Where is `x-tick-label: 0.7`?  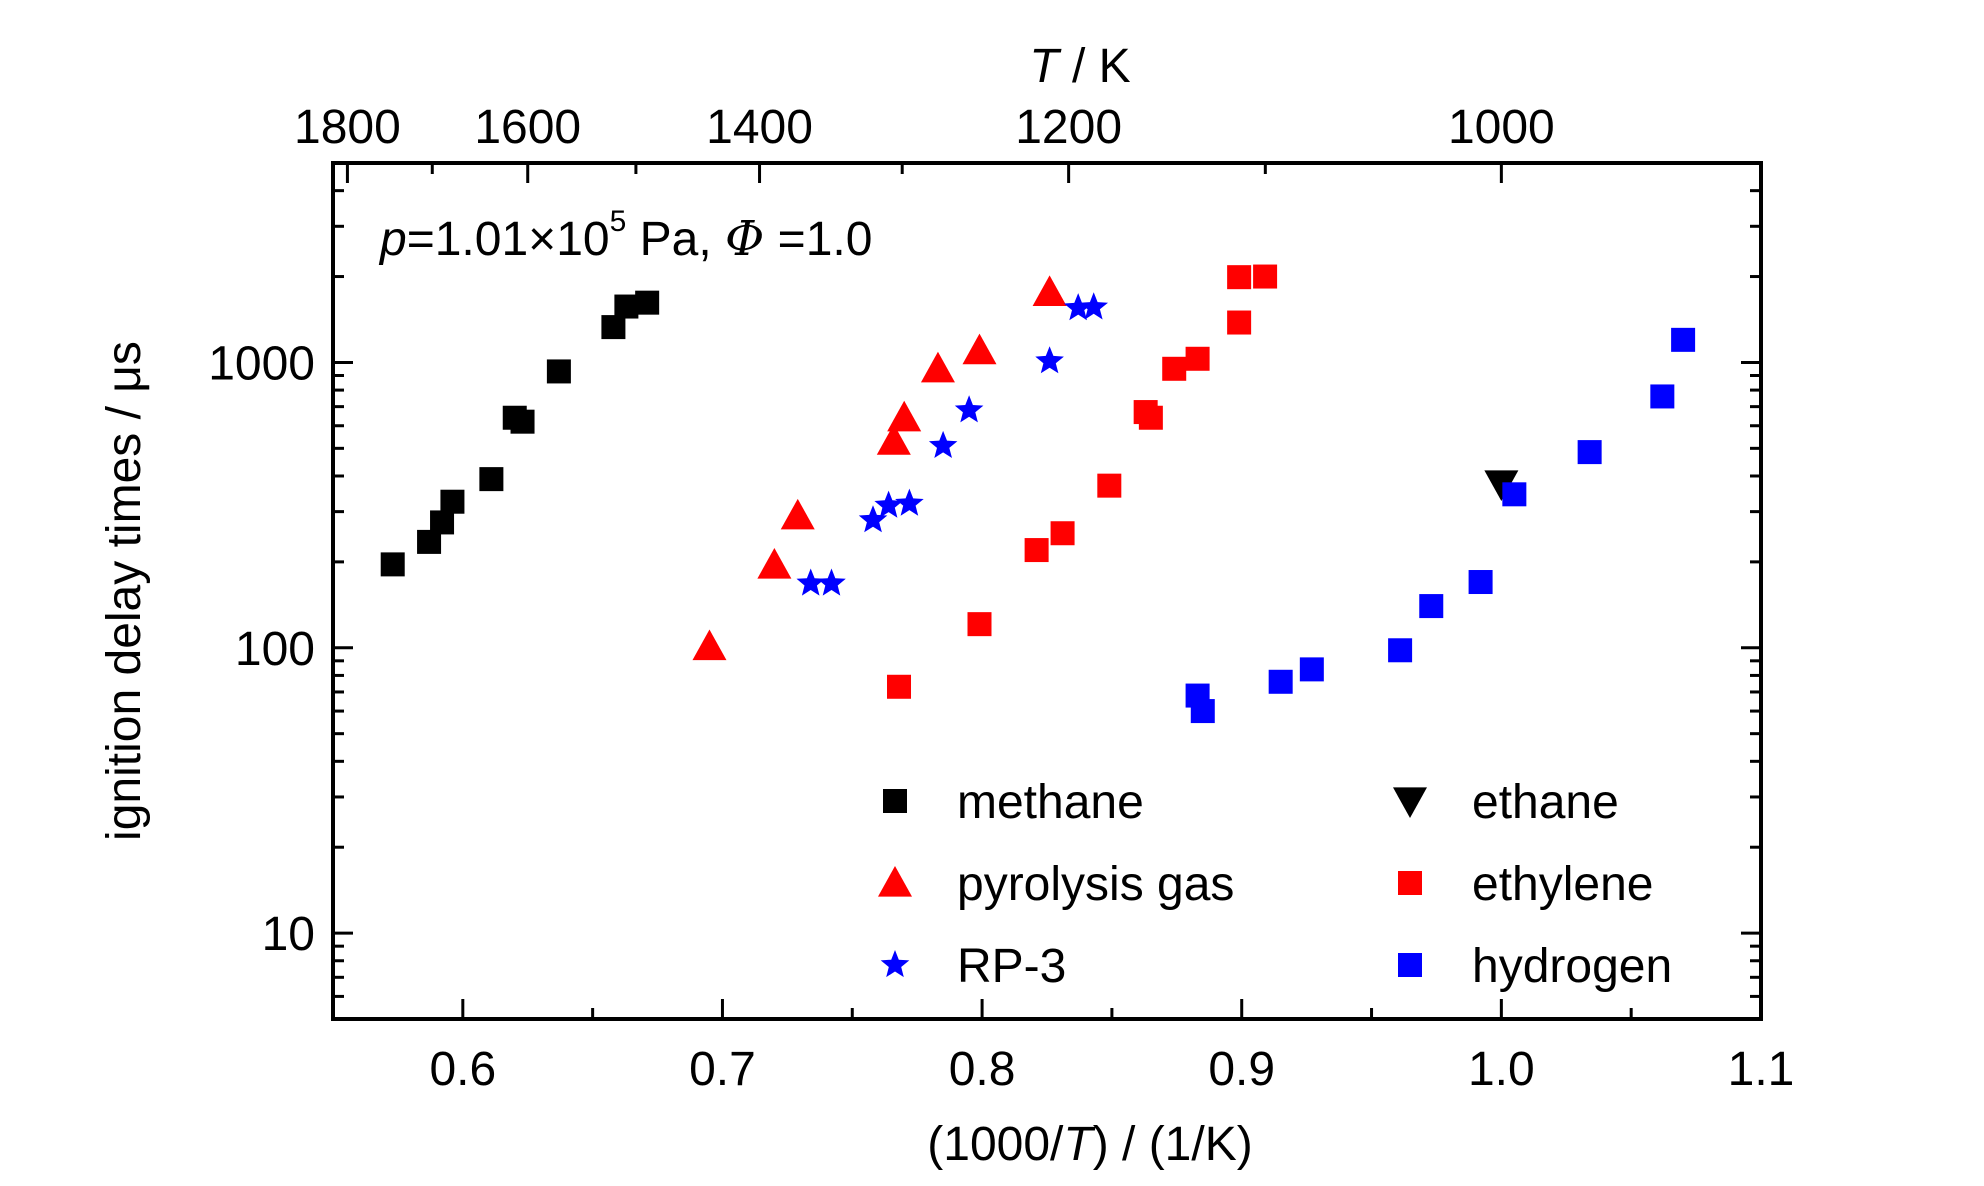
x-tick-label: 0.7 is located at coordinates (722, 1069).